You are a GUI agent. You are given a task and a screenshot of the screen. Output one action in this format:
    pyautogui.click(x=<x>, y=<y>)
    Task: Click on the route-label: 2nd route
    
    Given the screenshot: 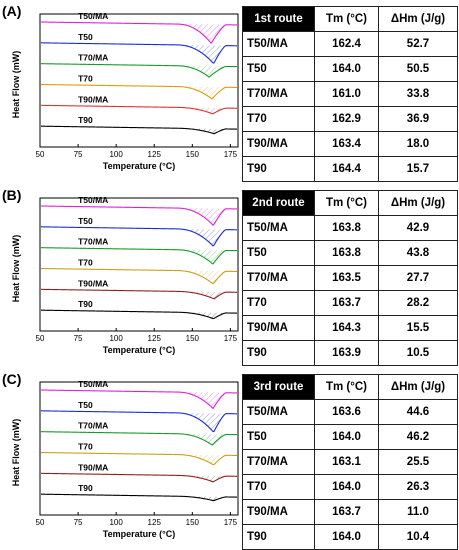 What is the action you would take?
    pyautogui.click(x=278, y=203)
    